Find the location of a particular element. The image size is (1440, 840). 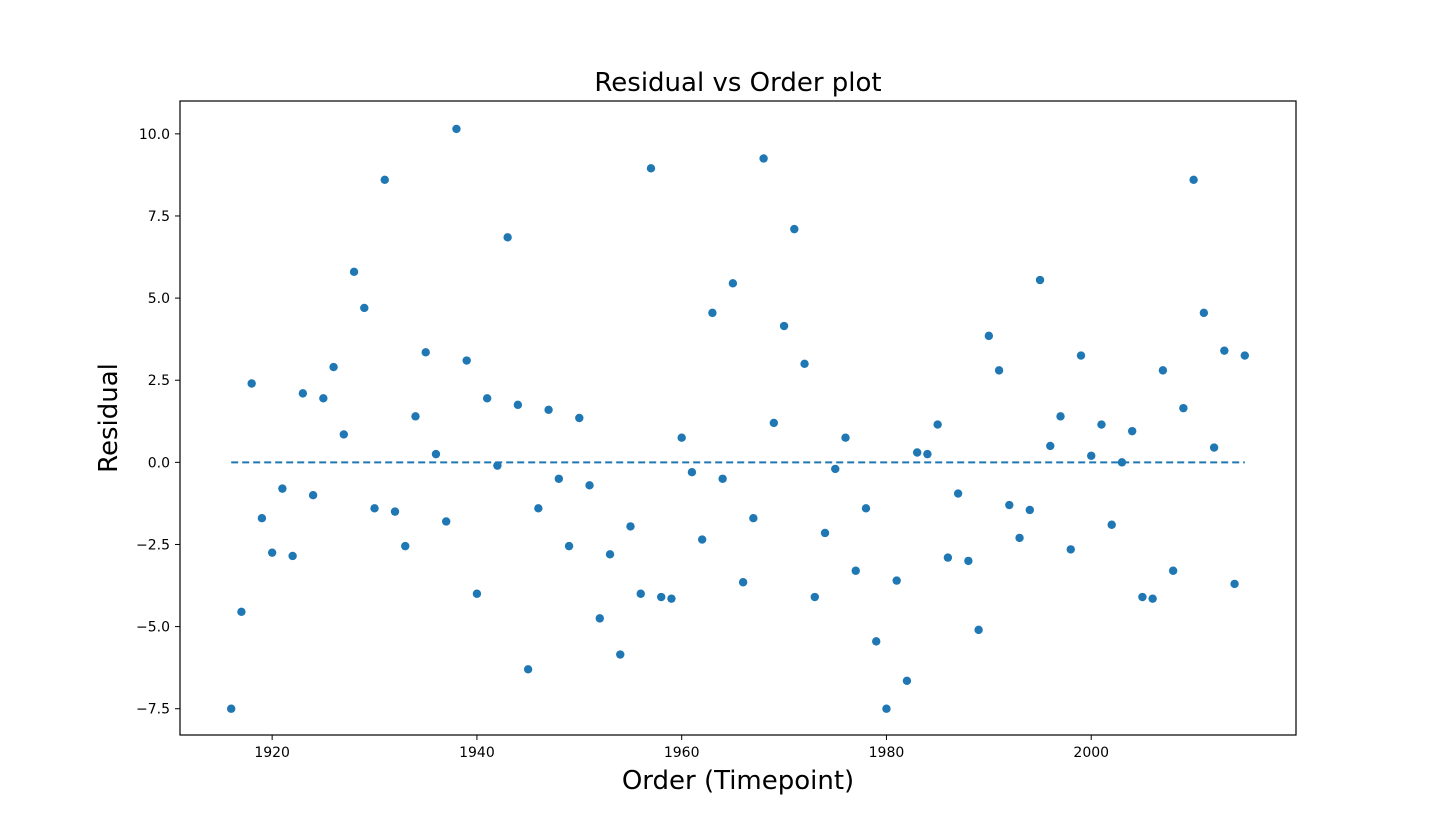

y-tick-label: 10.0 is located at coordinates (154, 135).